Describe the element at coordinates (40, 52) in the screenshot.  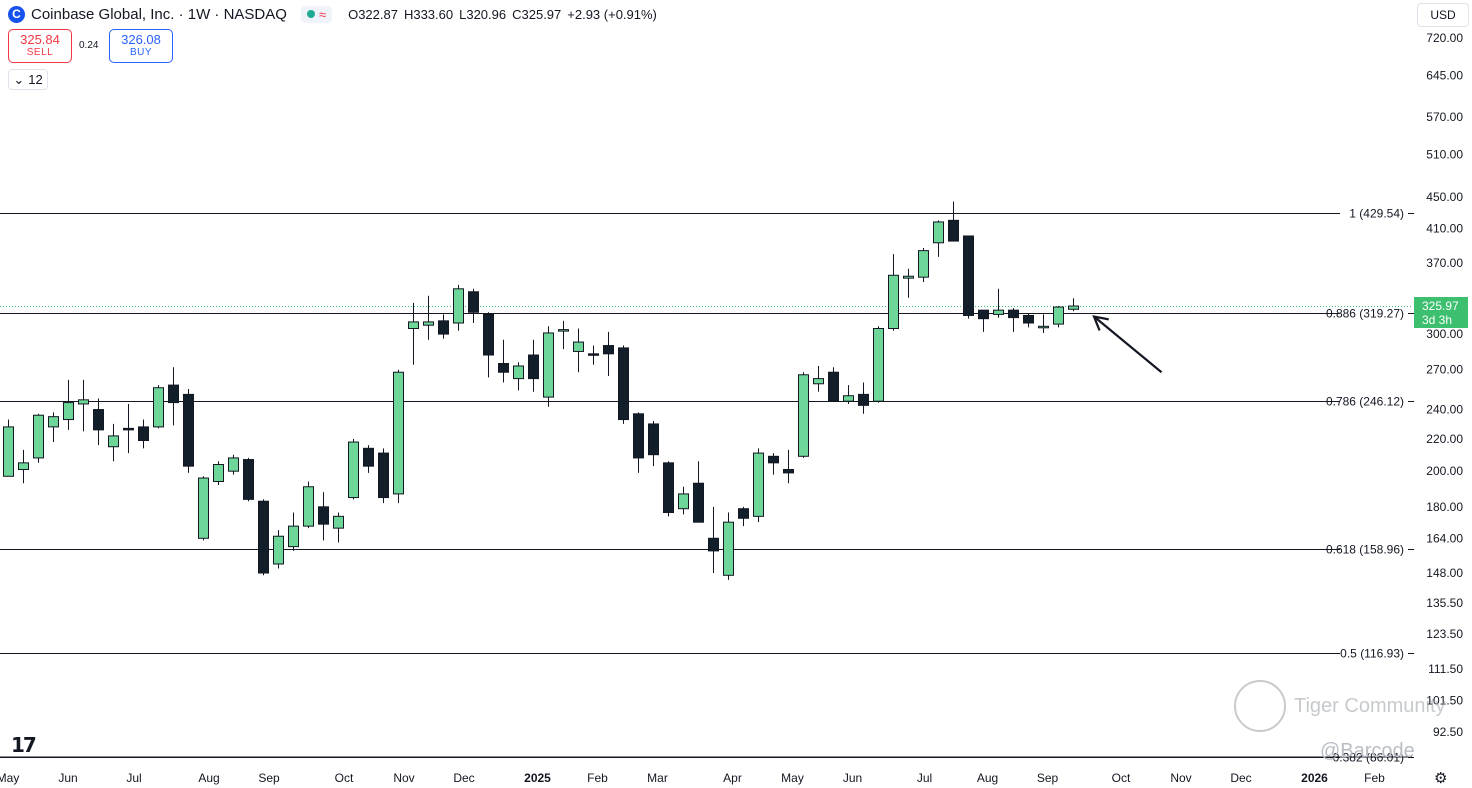
I see `sell-label: SELL` at that location.